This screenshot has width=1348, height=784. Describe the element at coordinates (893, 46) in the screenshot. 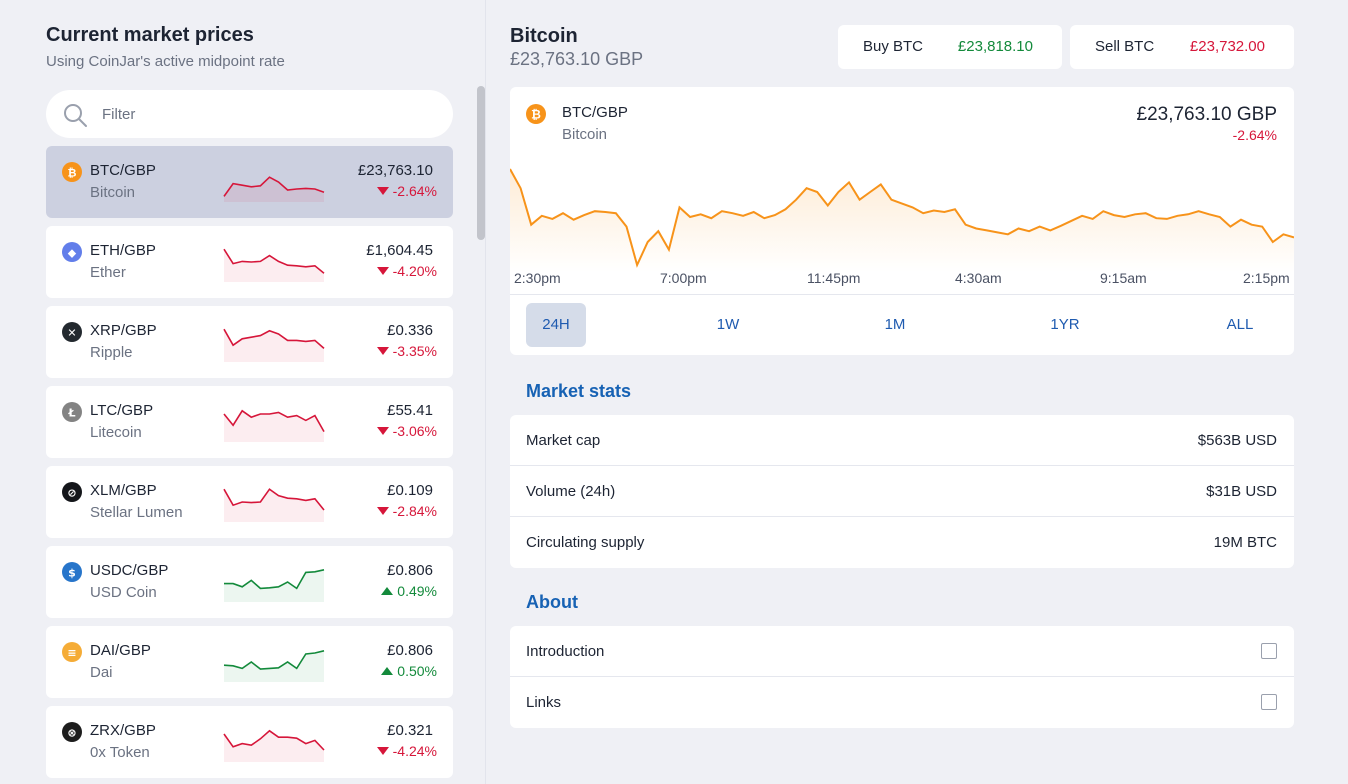

I see `buy-button-label: Buy BTC` at that location.